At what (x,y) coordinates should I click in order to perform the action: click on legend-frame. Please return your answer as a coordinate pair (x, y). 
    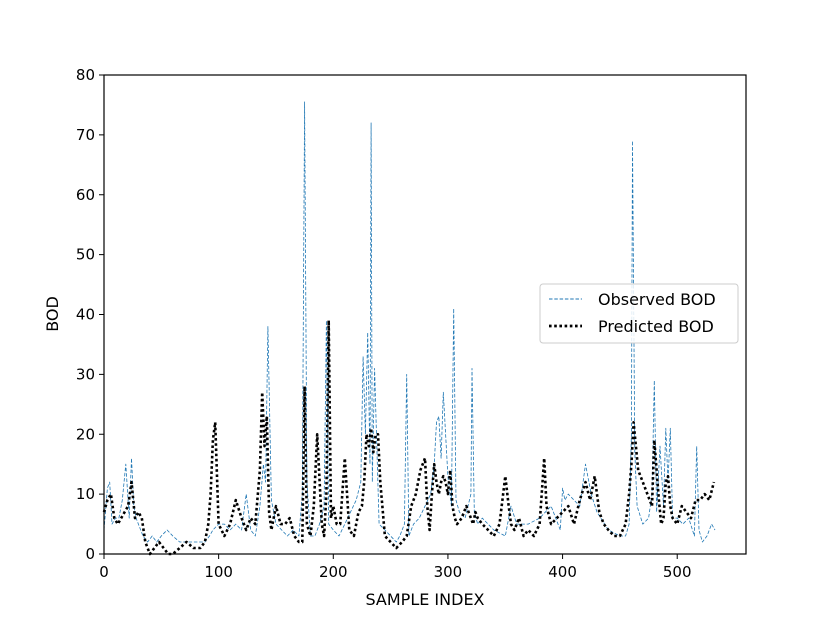
    Looking at the image, I should click on (639, 313).